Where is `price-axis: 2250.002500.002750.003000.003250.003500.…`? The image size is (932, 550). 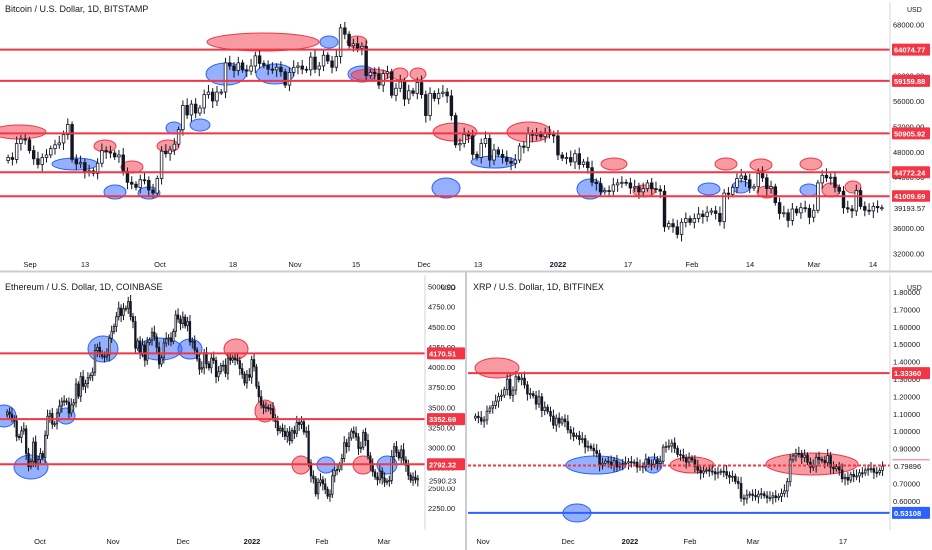
price-axis: 2250.002500.002750.003000.003250.003500.… is located at coordinates (444, 402).